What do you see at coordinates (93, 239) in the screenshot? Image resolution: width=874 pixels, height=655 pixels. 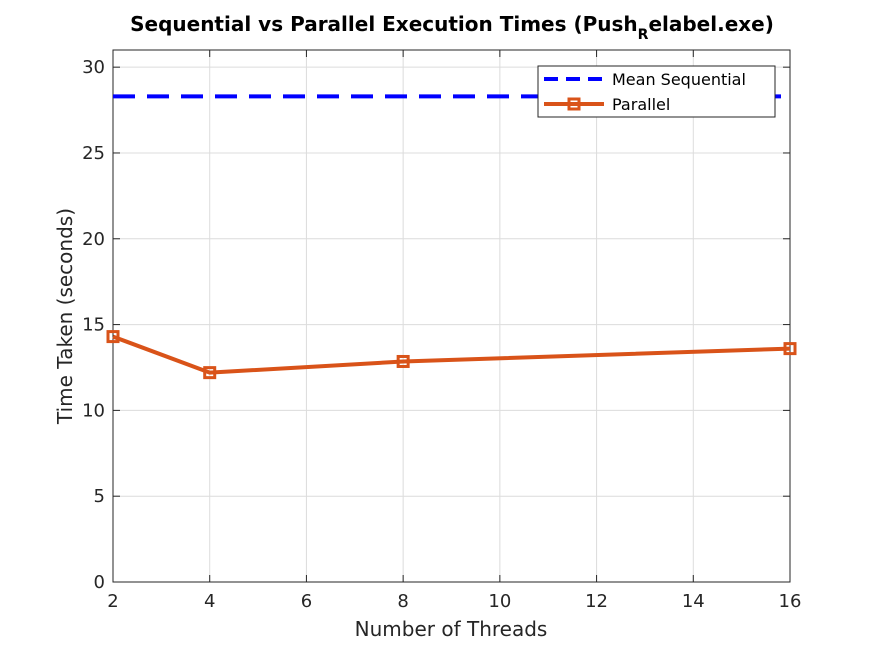 I see `y-tick-label: 20` at bounding box center [93, 239].